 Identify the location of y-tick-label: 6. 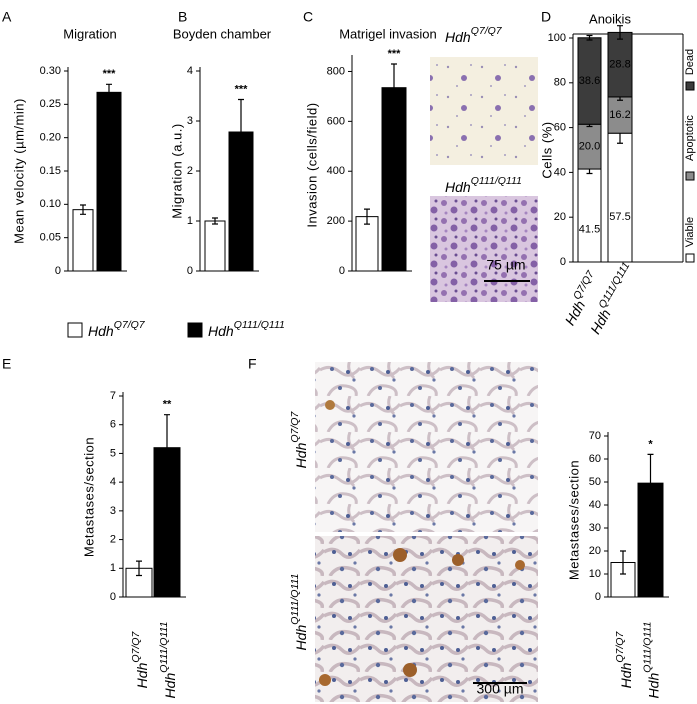
(113, 425).